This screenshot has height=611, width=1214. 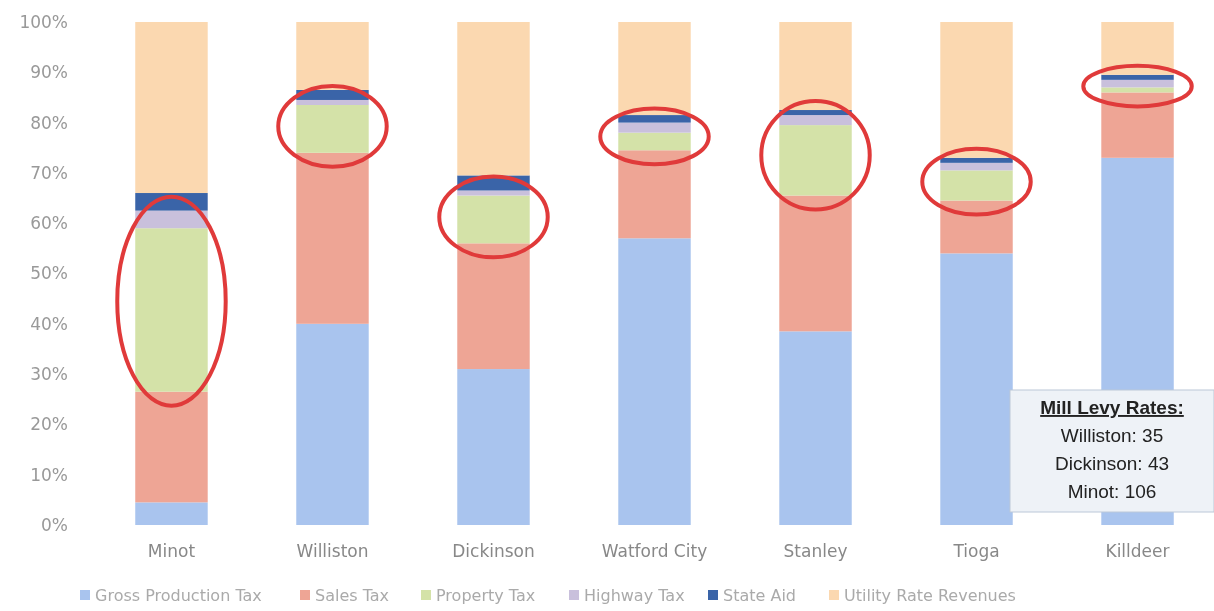 I want to click on y-tick-label: 100%, so click(x=43, y=21).